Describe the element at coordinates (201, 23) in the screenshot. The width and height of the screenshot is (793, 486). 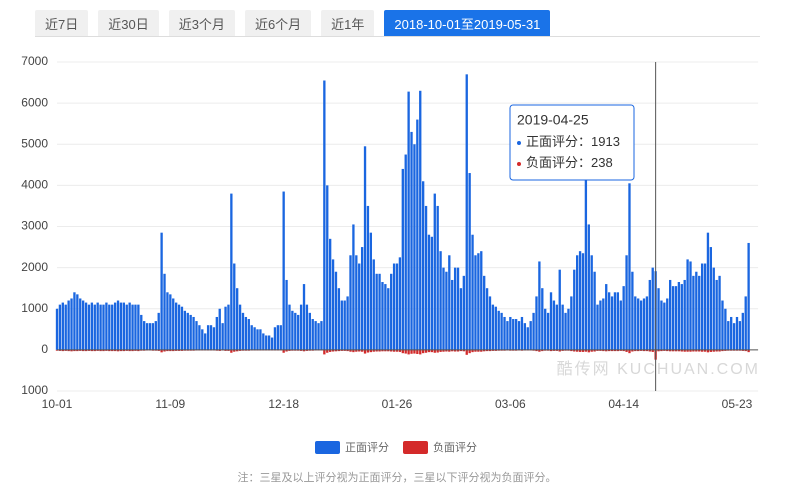
I see `range-tab: 近3个月` at that location.